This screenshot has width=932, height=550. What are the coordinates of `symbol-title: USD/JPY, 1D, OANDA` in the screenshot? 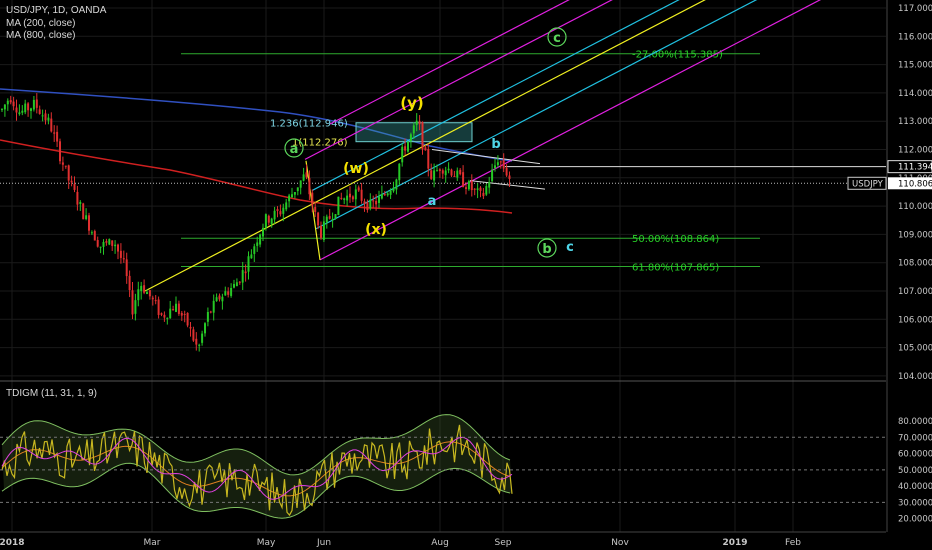 It's located at (56, 10).